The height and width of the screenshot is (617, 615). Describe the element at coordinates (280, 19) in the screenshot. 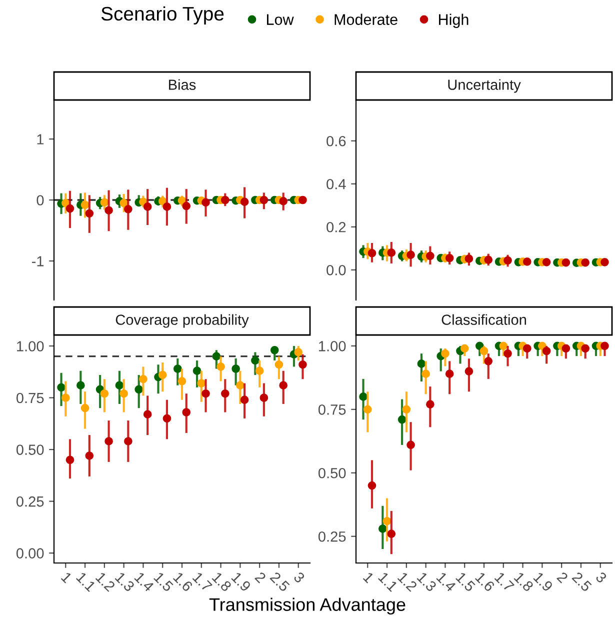

I see `legend-label: Low` at that location.